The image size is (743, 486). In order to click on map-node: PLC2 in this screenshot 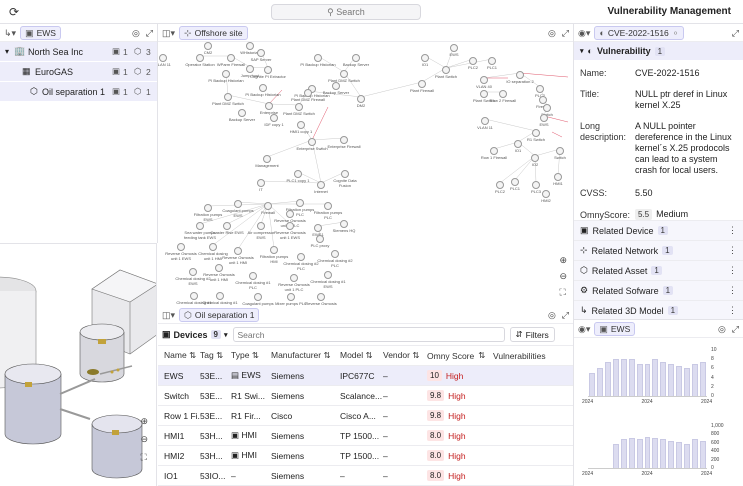, I will do `click(540, 92)`.